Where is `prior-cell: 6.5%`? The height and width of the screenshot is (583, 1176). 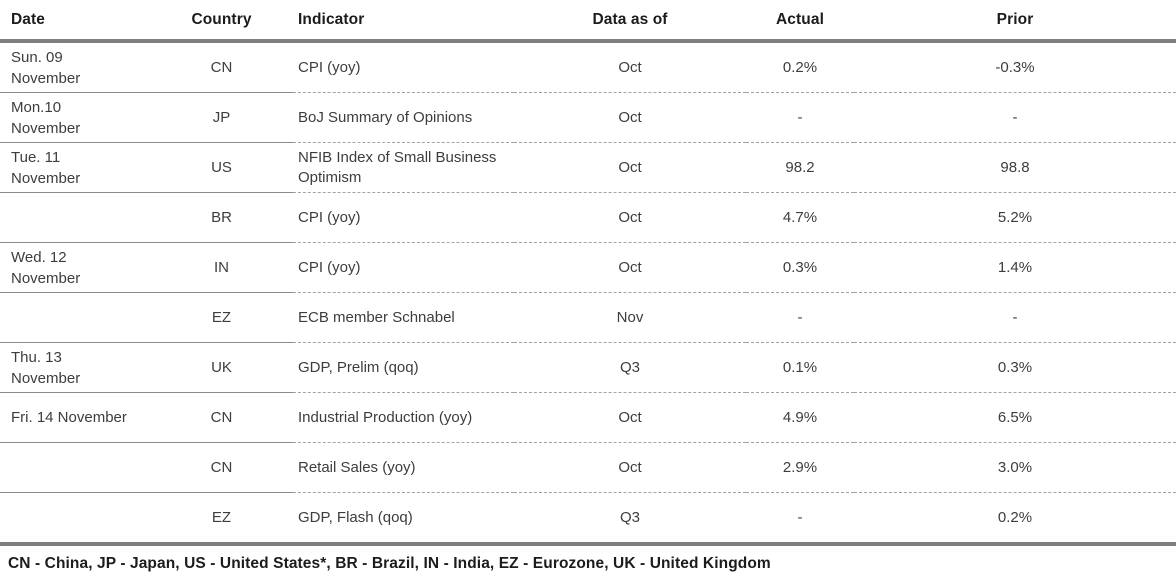 prior-cell: 6.5% is located at coordinates (1015, 417).